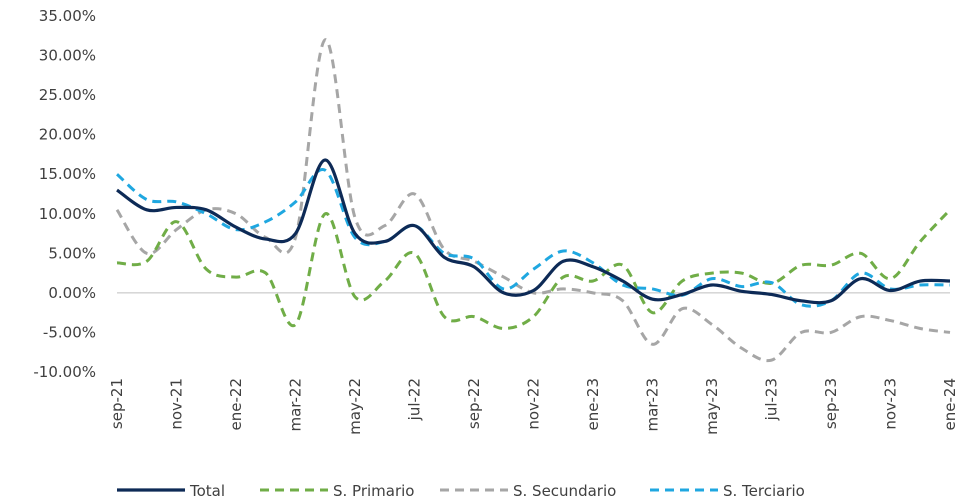  I want to click on y-tick-label: 35.00%, so click(67, 16).